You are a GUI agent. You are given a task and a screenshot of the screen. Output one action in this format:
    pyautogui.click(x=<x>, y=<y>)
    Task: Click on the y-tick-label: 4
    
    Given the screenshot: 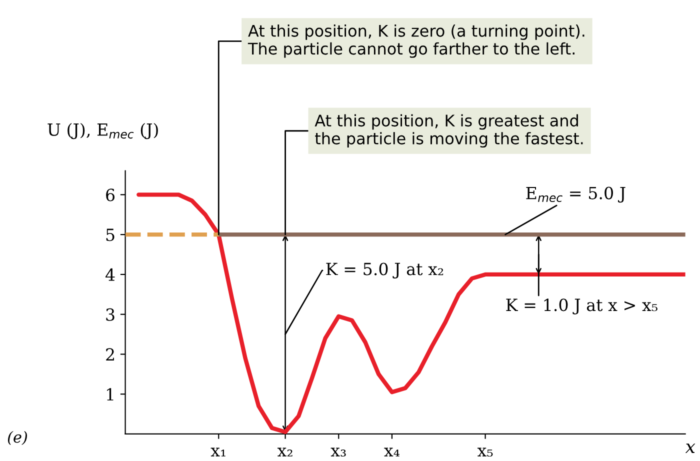 What is the action you would take?
    pyautogui.click(x=110, y=274)
    